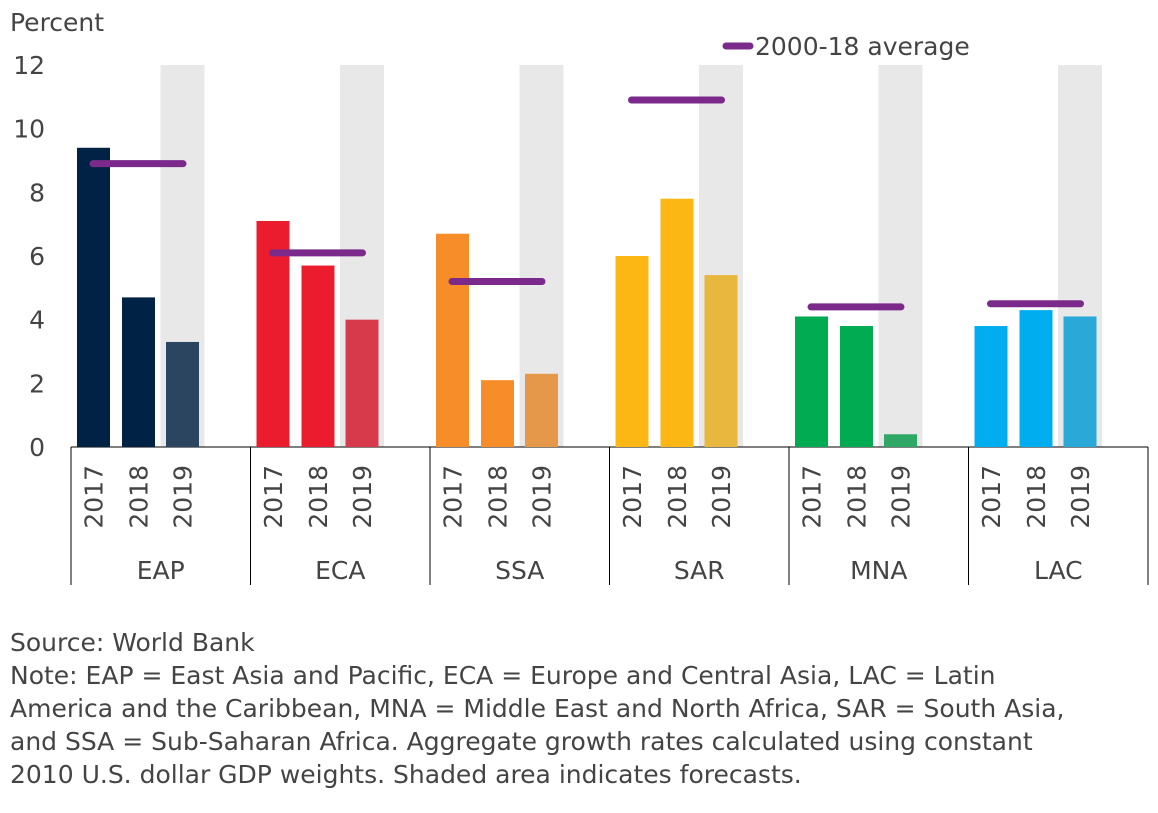  What do you see at coordinates (132, 642) in the screenshot?
I see `source: Source: World Bank` at bounding box center [132, 642].